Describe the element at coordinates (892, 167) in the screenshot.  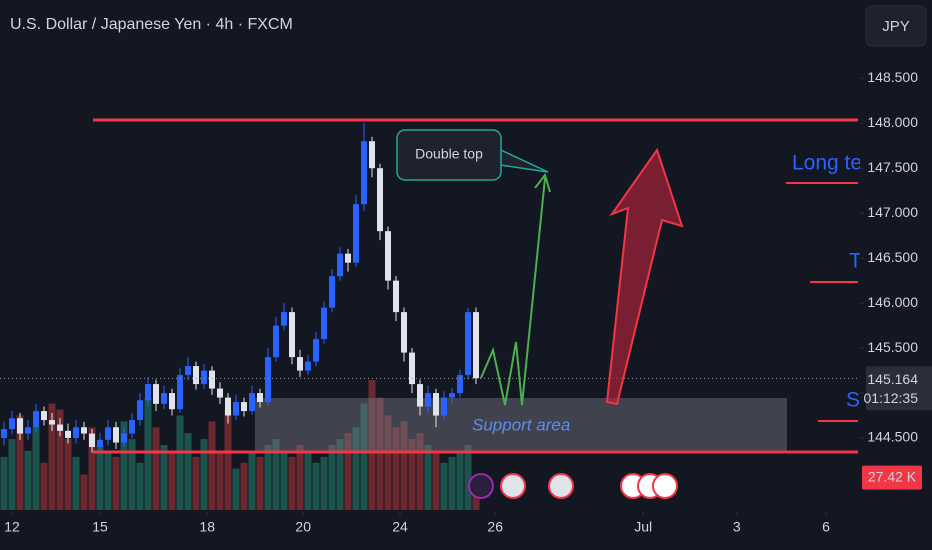
I see `y-tick-label: 147.500` at that location.